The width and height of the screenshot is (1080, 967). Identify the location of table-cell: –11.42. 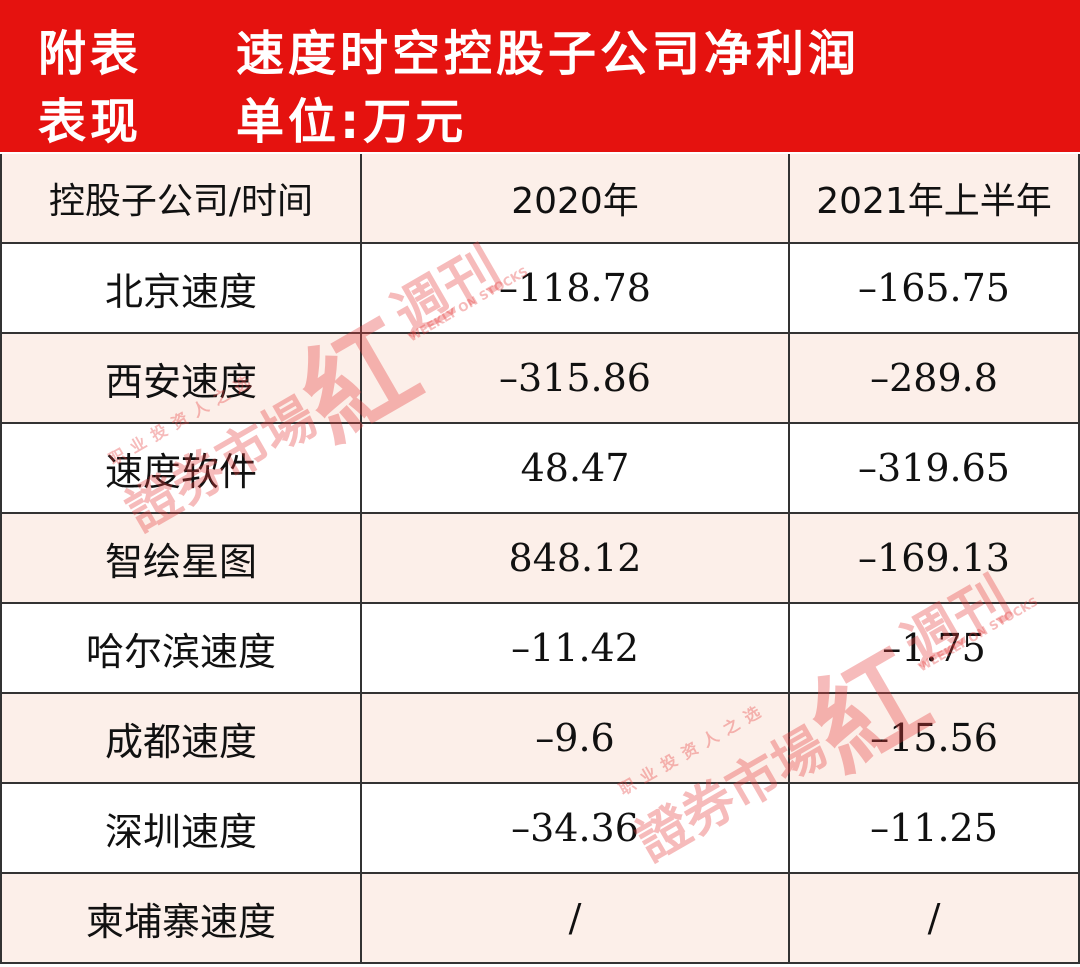
(576, 649).